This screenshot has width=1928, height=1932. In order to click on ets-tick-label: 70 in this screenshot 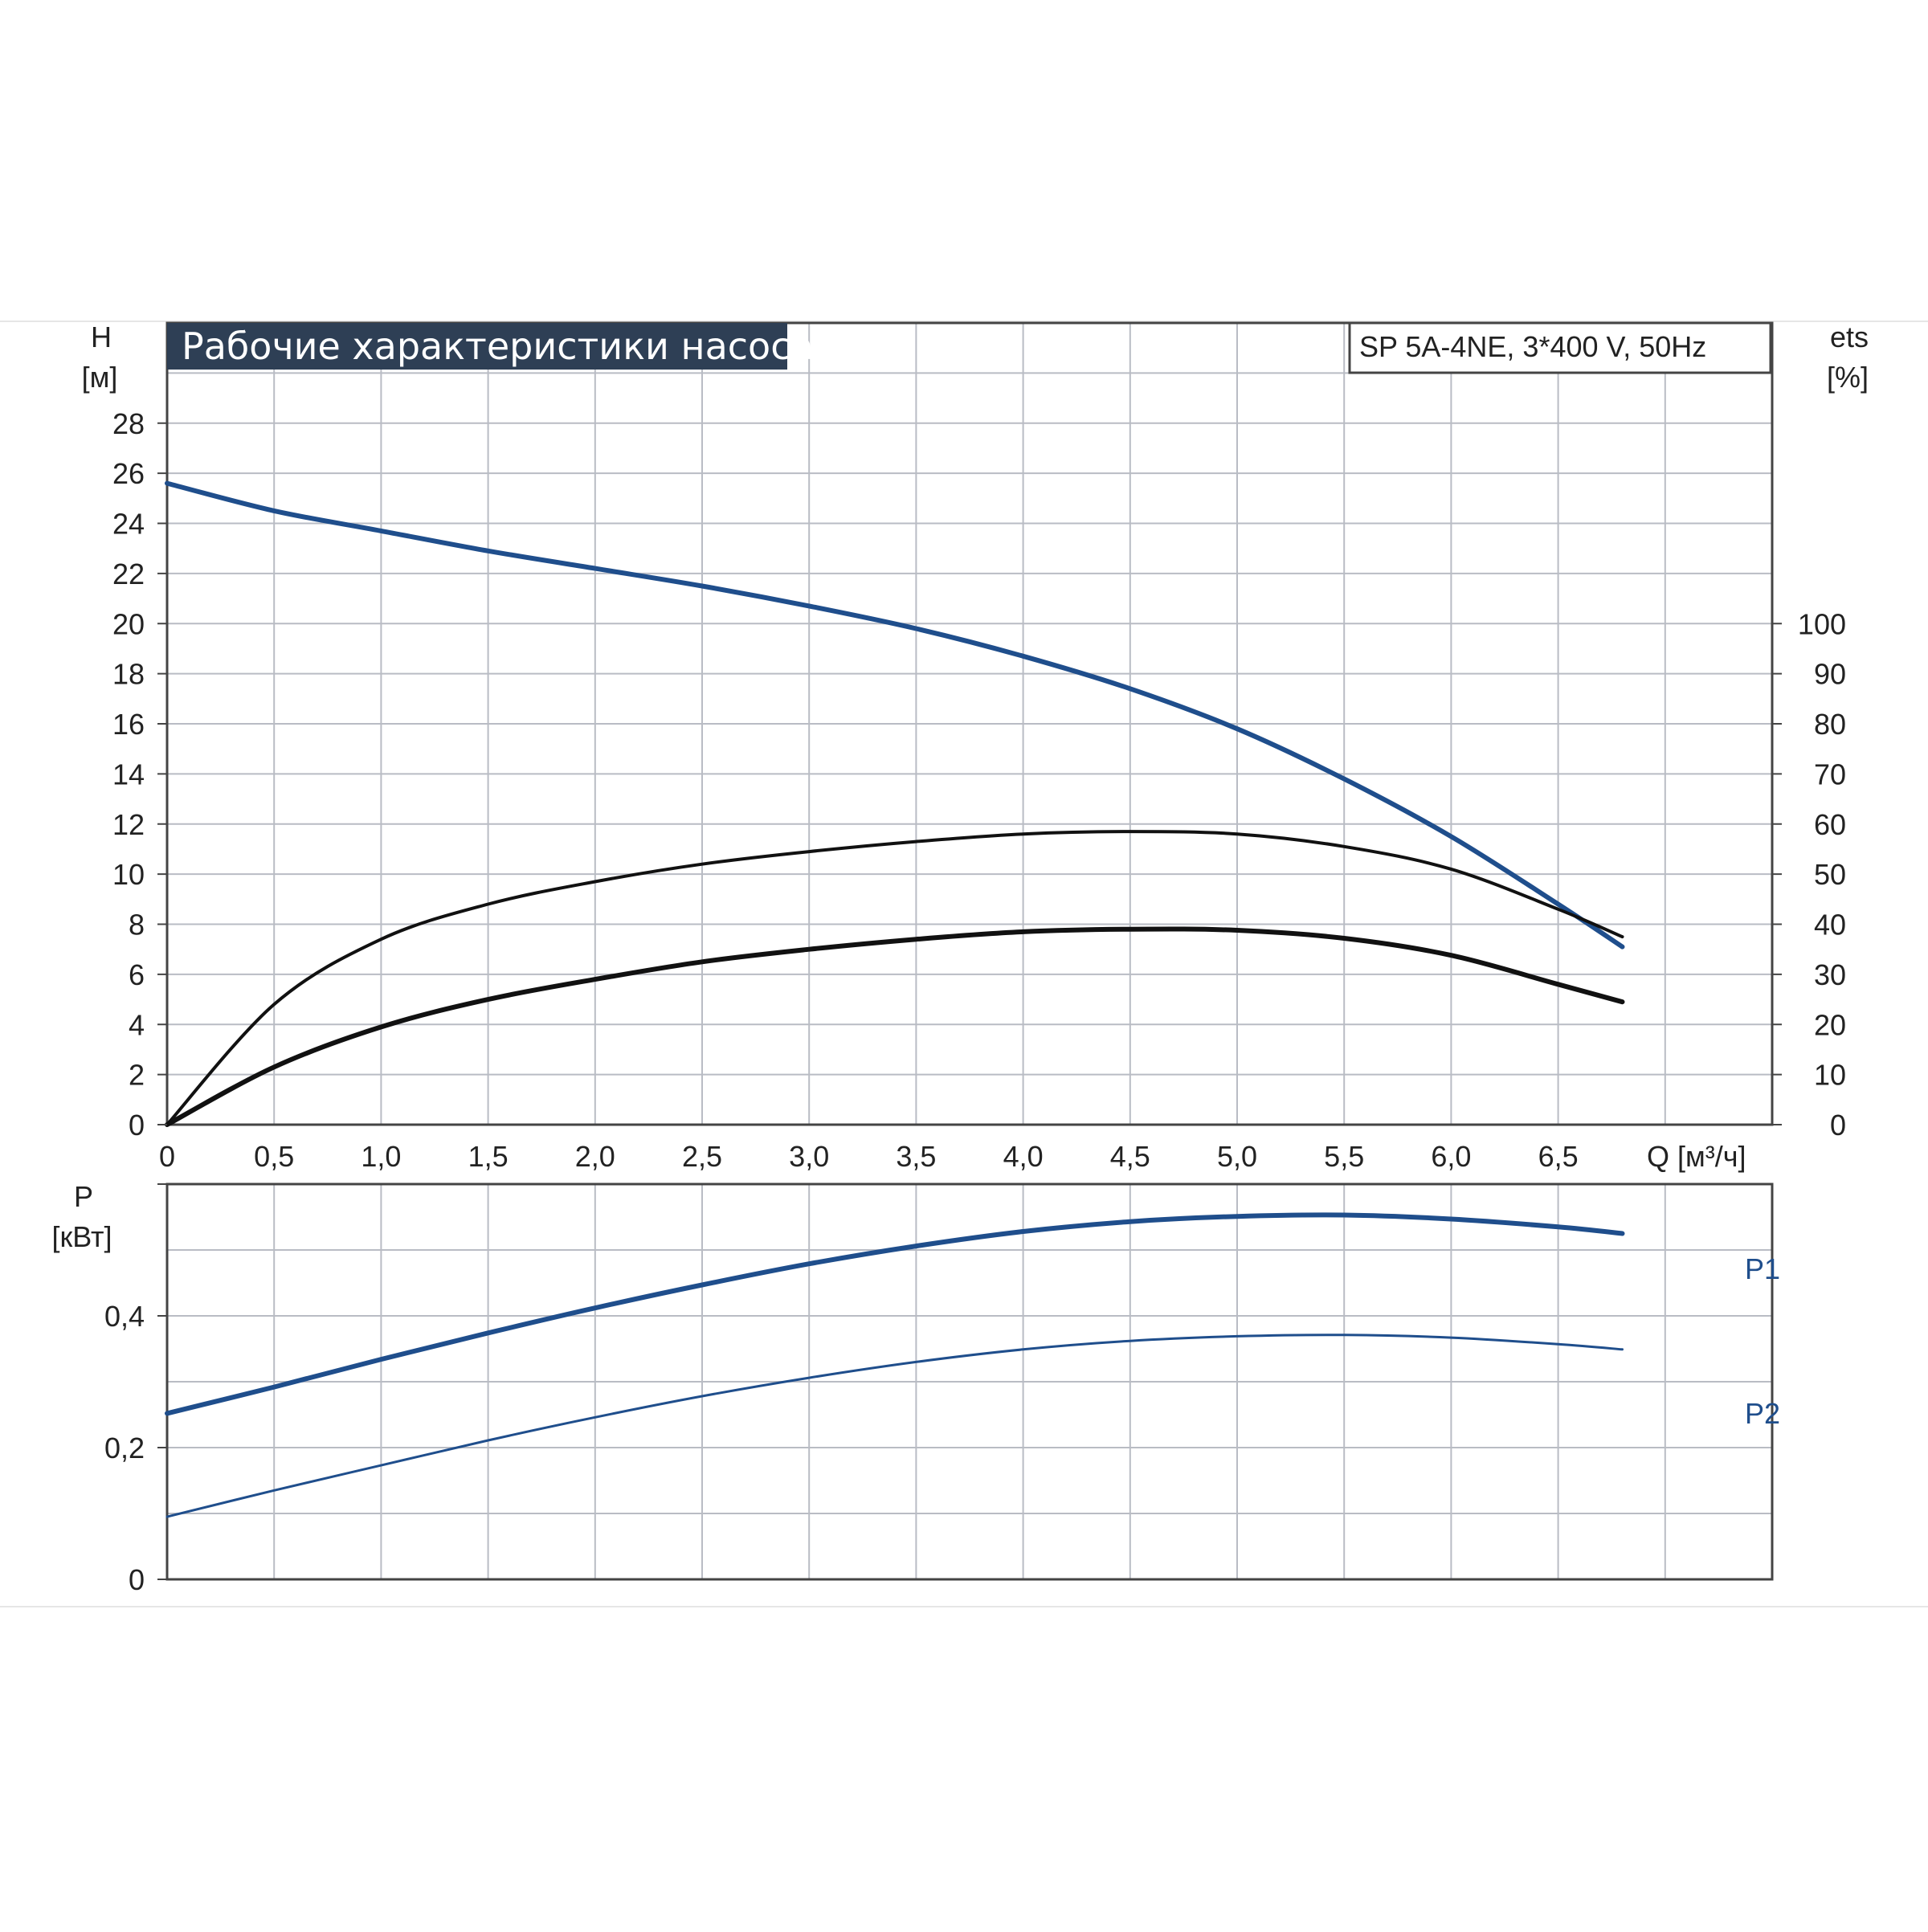, I will do `click(1830, 774)`.